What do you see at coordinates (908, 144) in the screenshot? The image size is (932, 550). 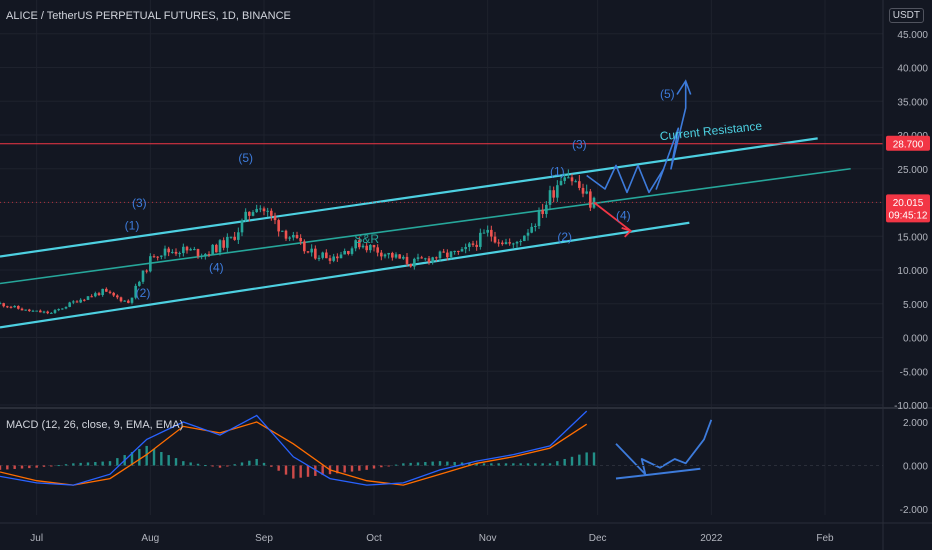 I see `resistance-badge-text: 28.700` at bounding box center [908, 144].